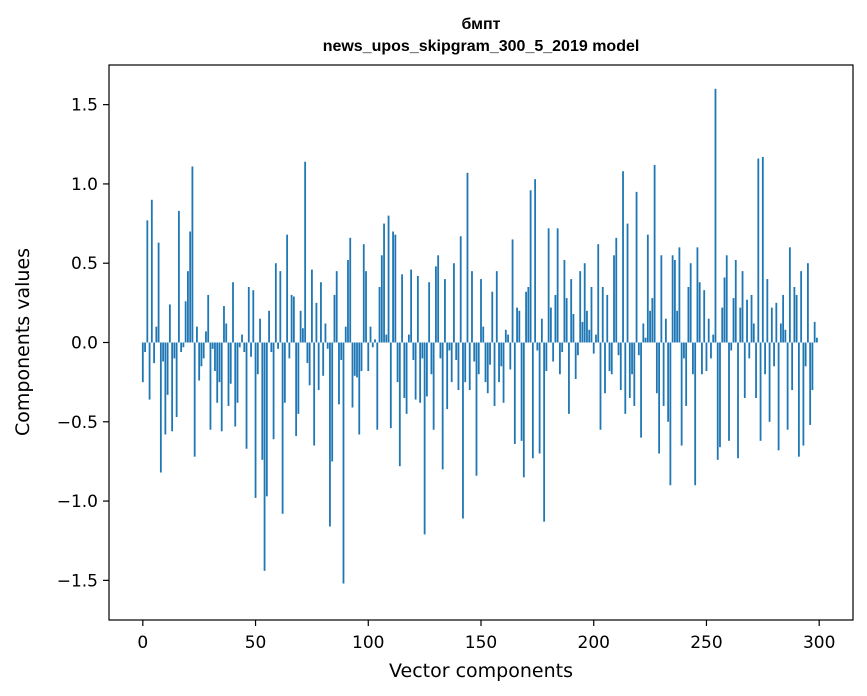  Describe the element at coordinates (481, 46) in the screenshot. I see `chart-title-line2: news_upos_skipgram_300_5_2019 model` at that location.